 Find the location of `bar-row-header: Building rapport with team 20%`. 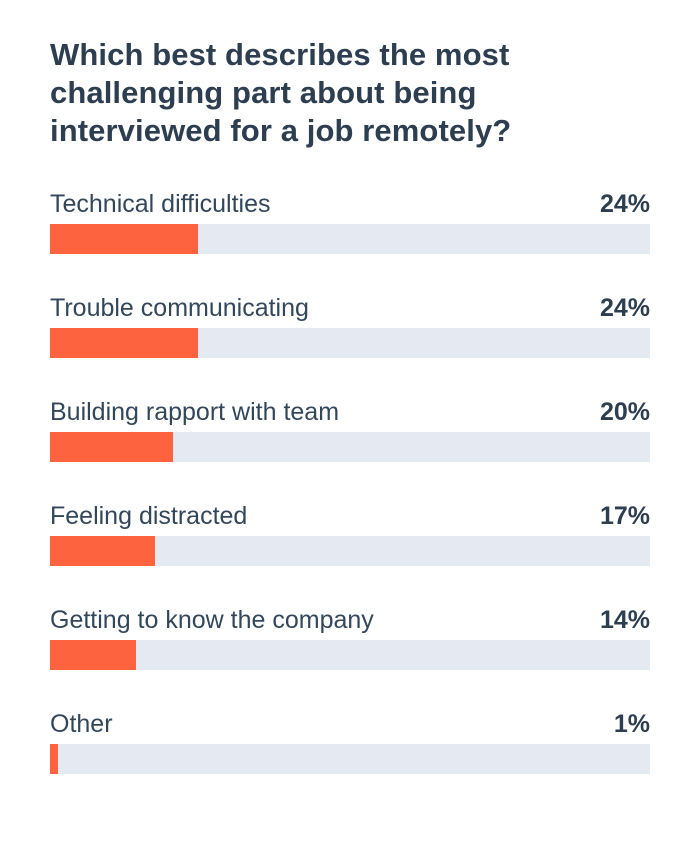

bar-row-header: Building rapport with team 20% is located at coordinates (350, 413).